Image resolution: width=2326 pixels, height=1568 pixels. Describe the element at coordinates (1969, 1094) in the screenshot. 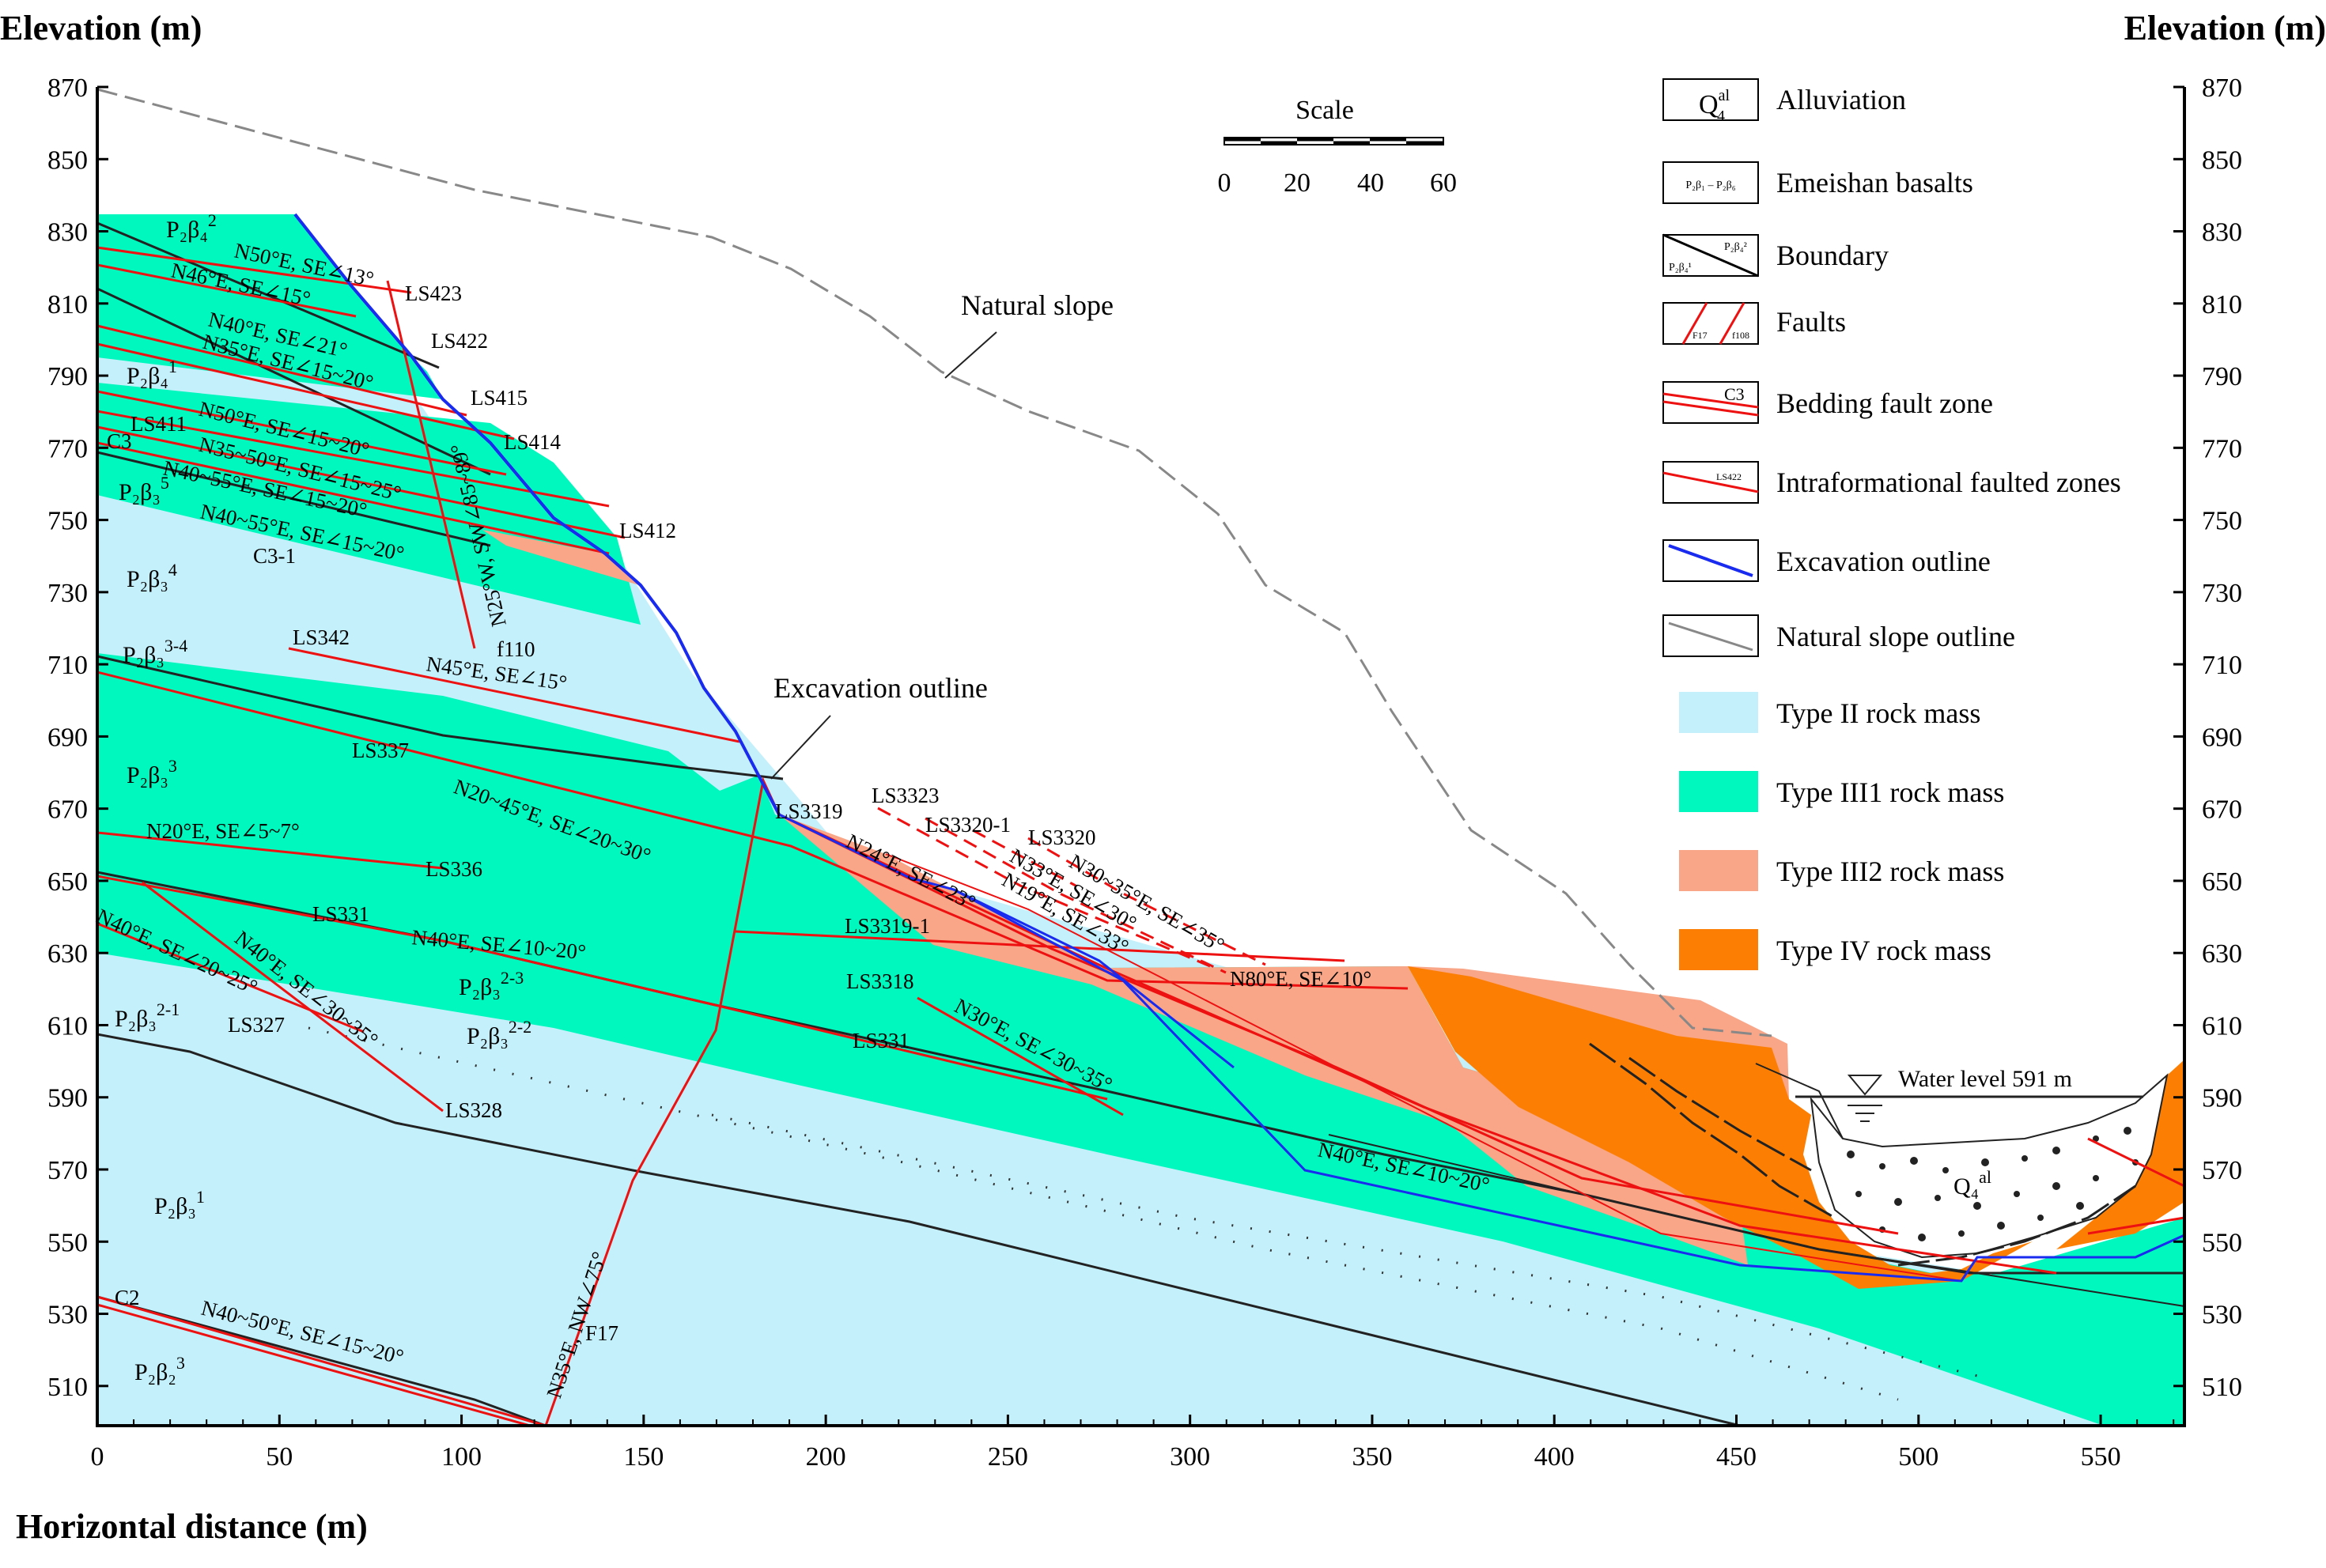

I see `water-level: Water level 591 m` at that location.